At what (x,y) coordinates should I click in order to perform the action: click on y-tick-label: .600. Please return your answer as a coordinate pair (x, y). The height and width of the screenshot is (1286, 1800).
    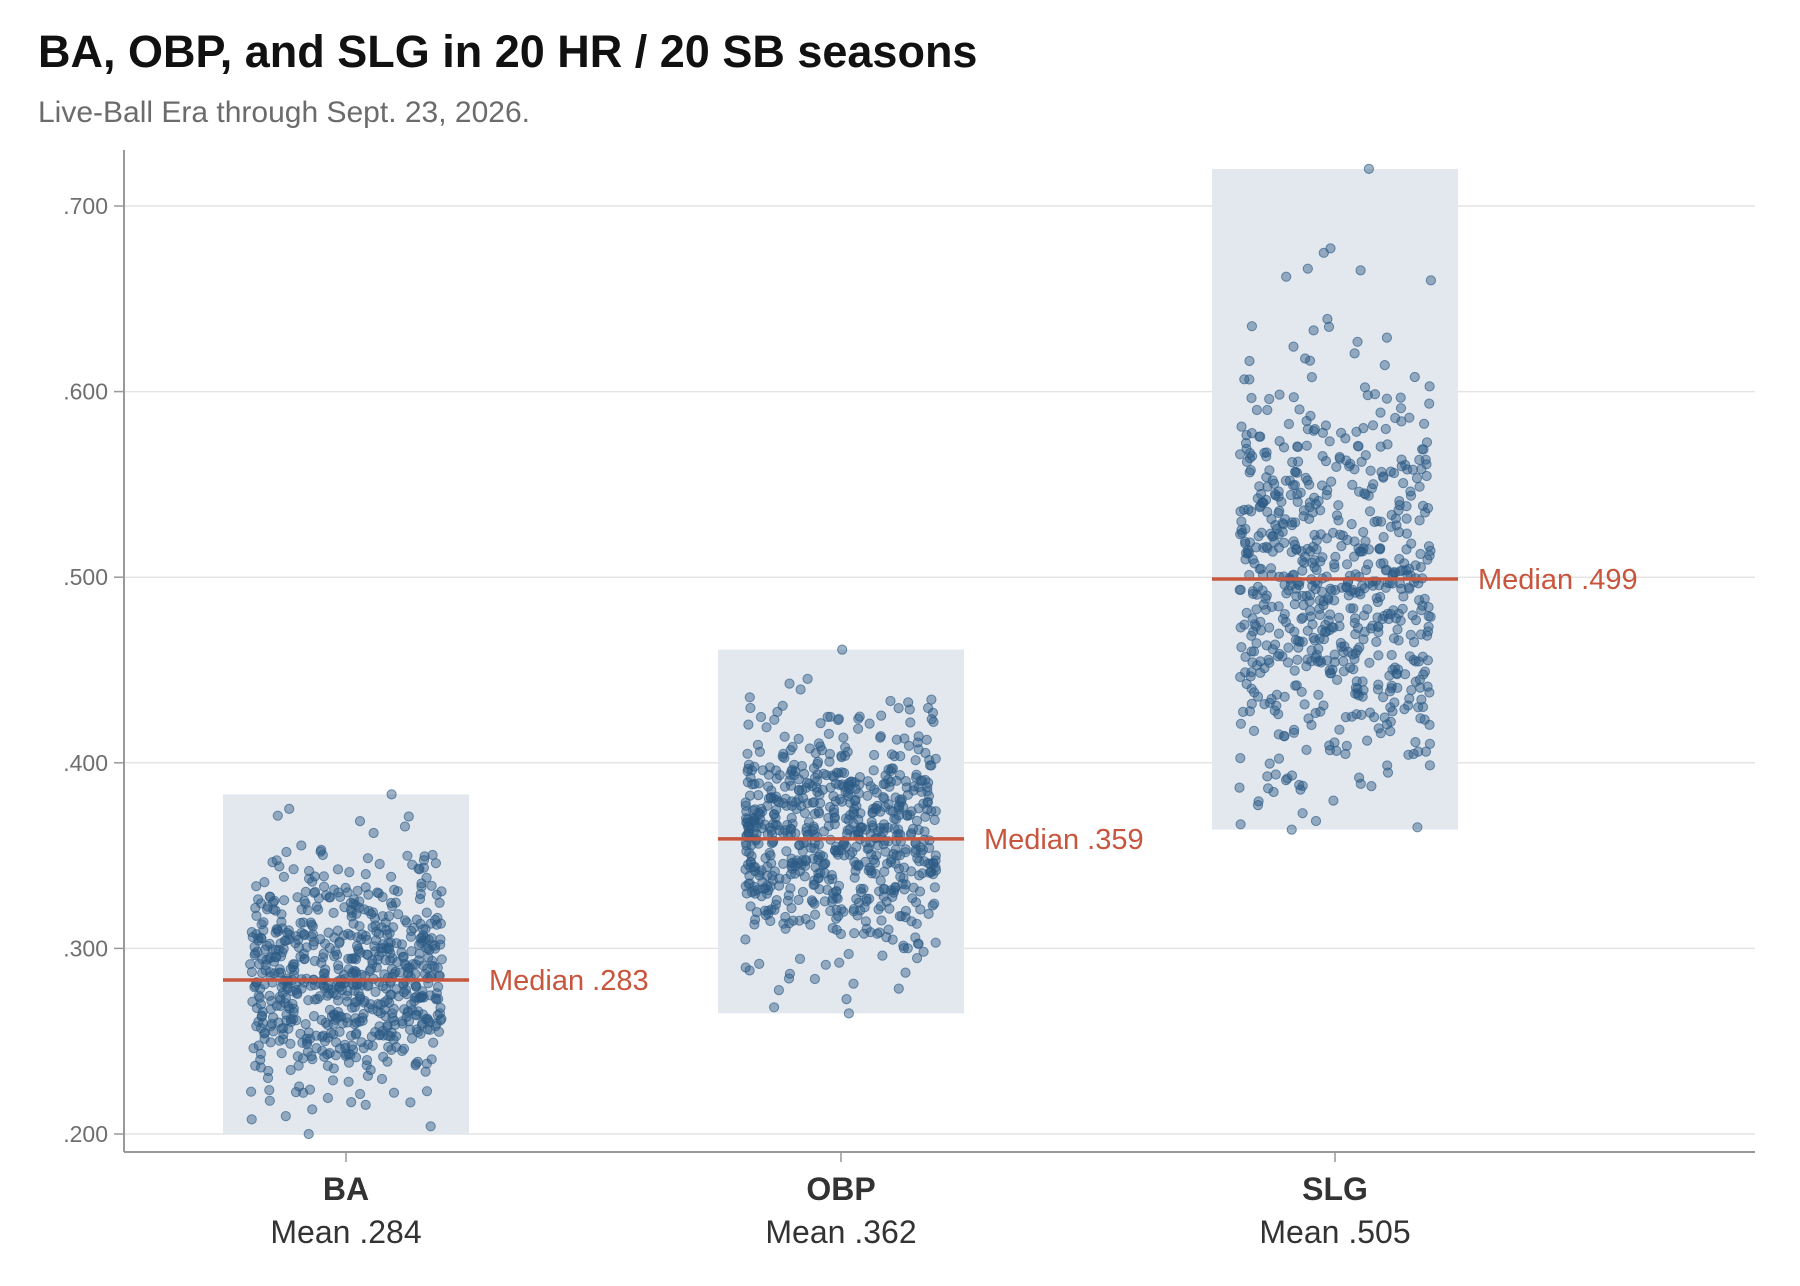
    Looking at the image, I should click on (85, 392).